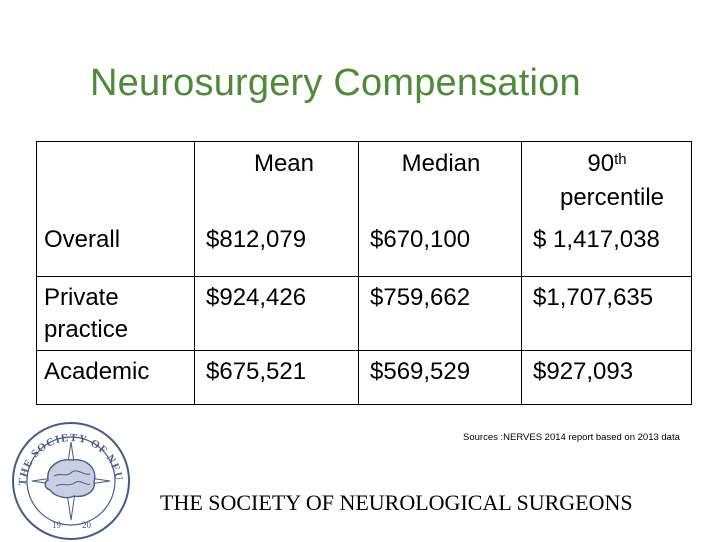 This screenshot has height=542, width=720. What do you see at coordinates (70, 480) in the screenshot?
I see `society-seal-icon: THE SOCIETY OF NEUROLOGICAL 19 20` at bounding box center [70, 480].